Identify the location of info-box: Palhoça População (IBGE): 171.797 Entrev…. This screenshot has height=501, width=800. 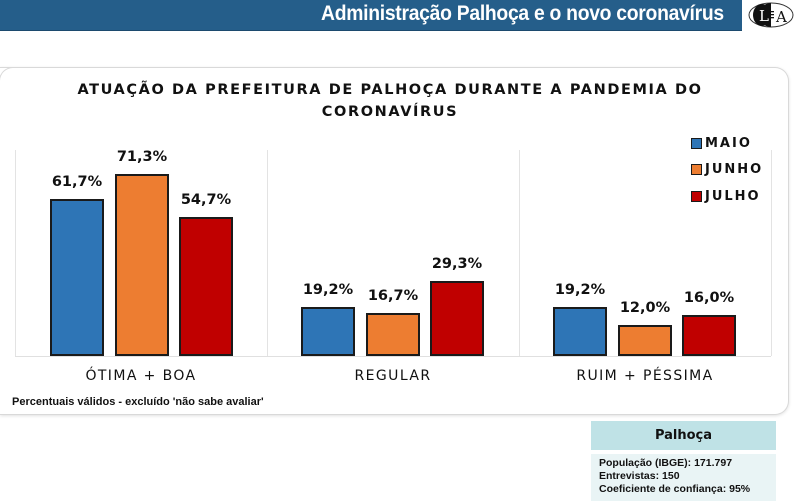
(683, 461).